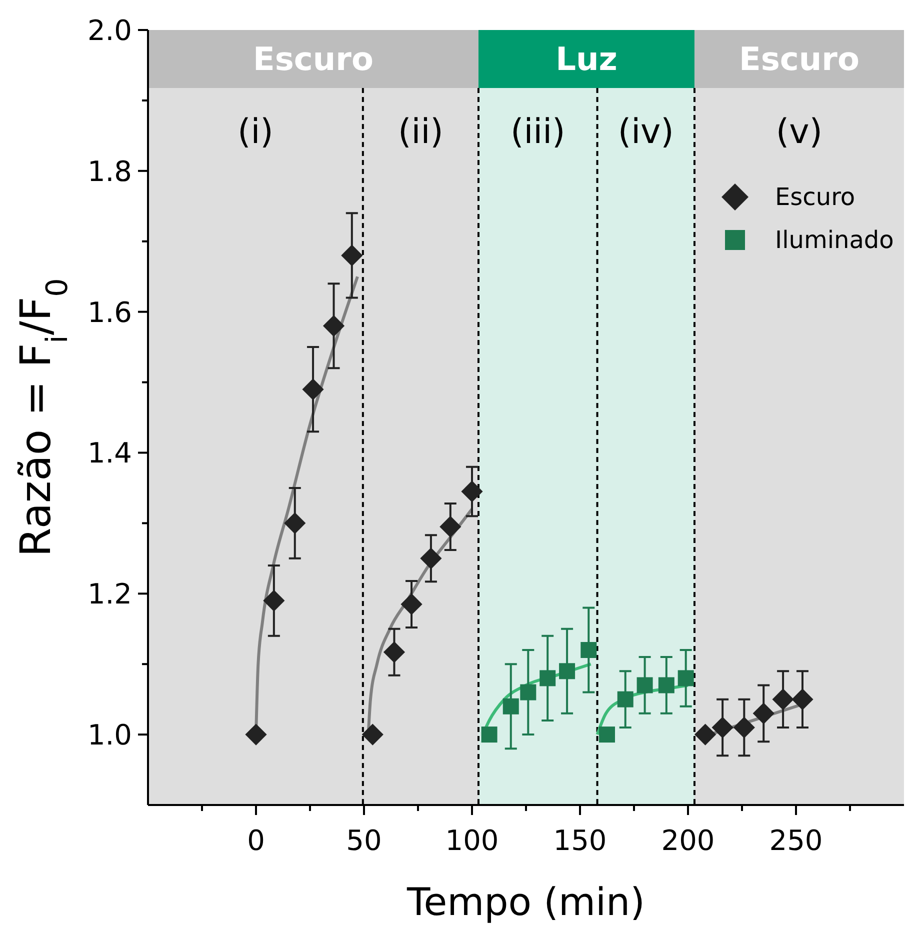 Image resolution: width=905 pixels, height=925 pixels. I want to click on band-label: Luz, so click(587, 59).